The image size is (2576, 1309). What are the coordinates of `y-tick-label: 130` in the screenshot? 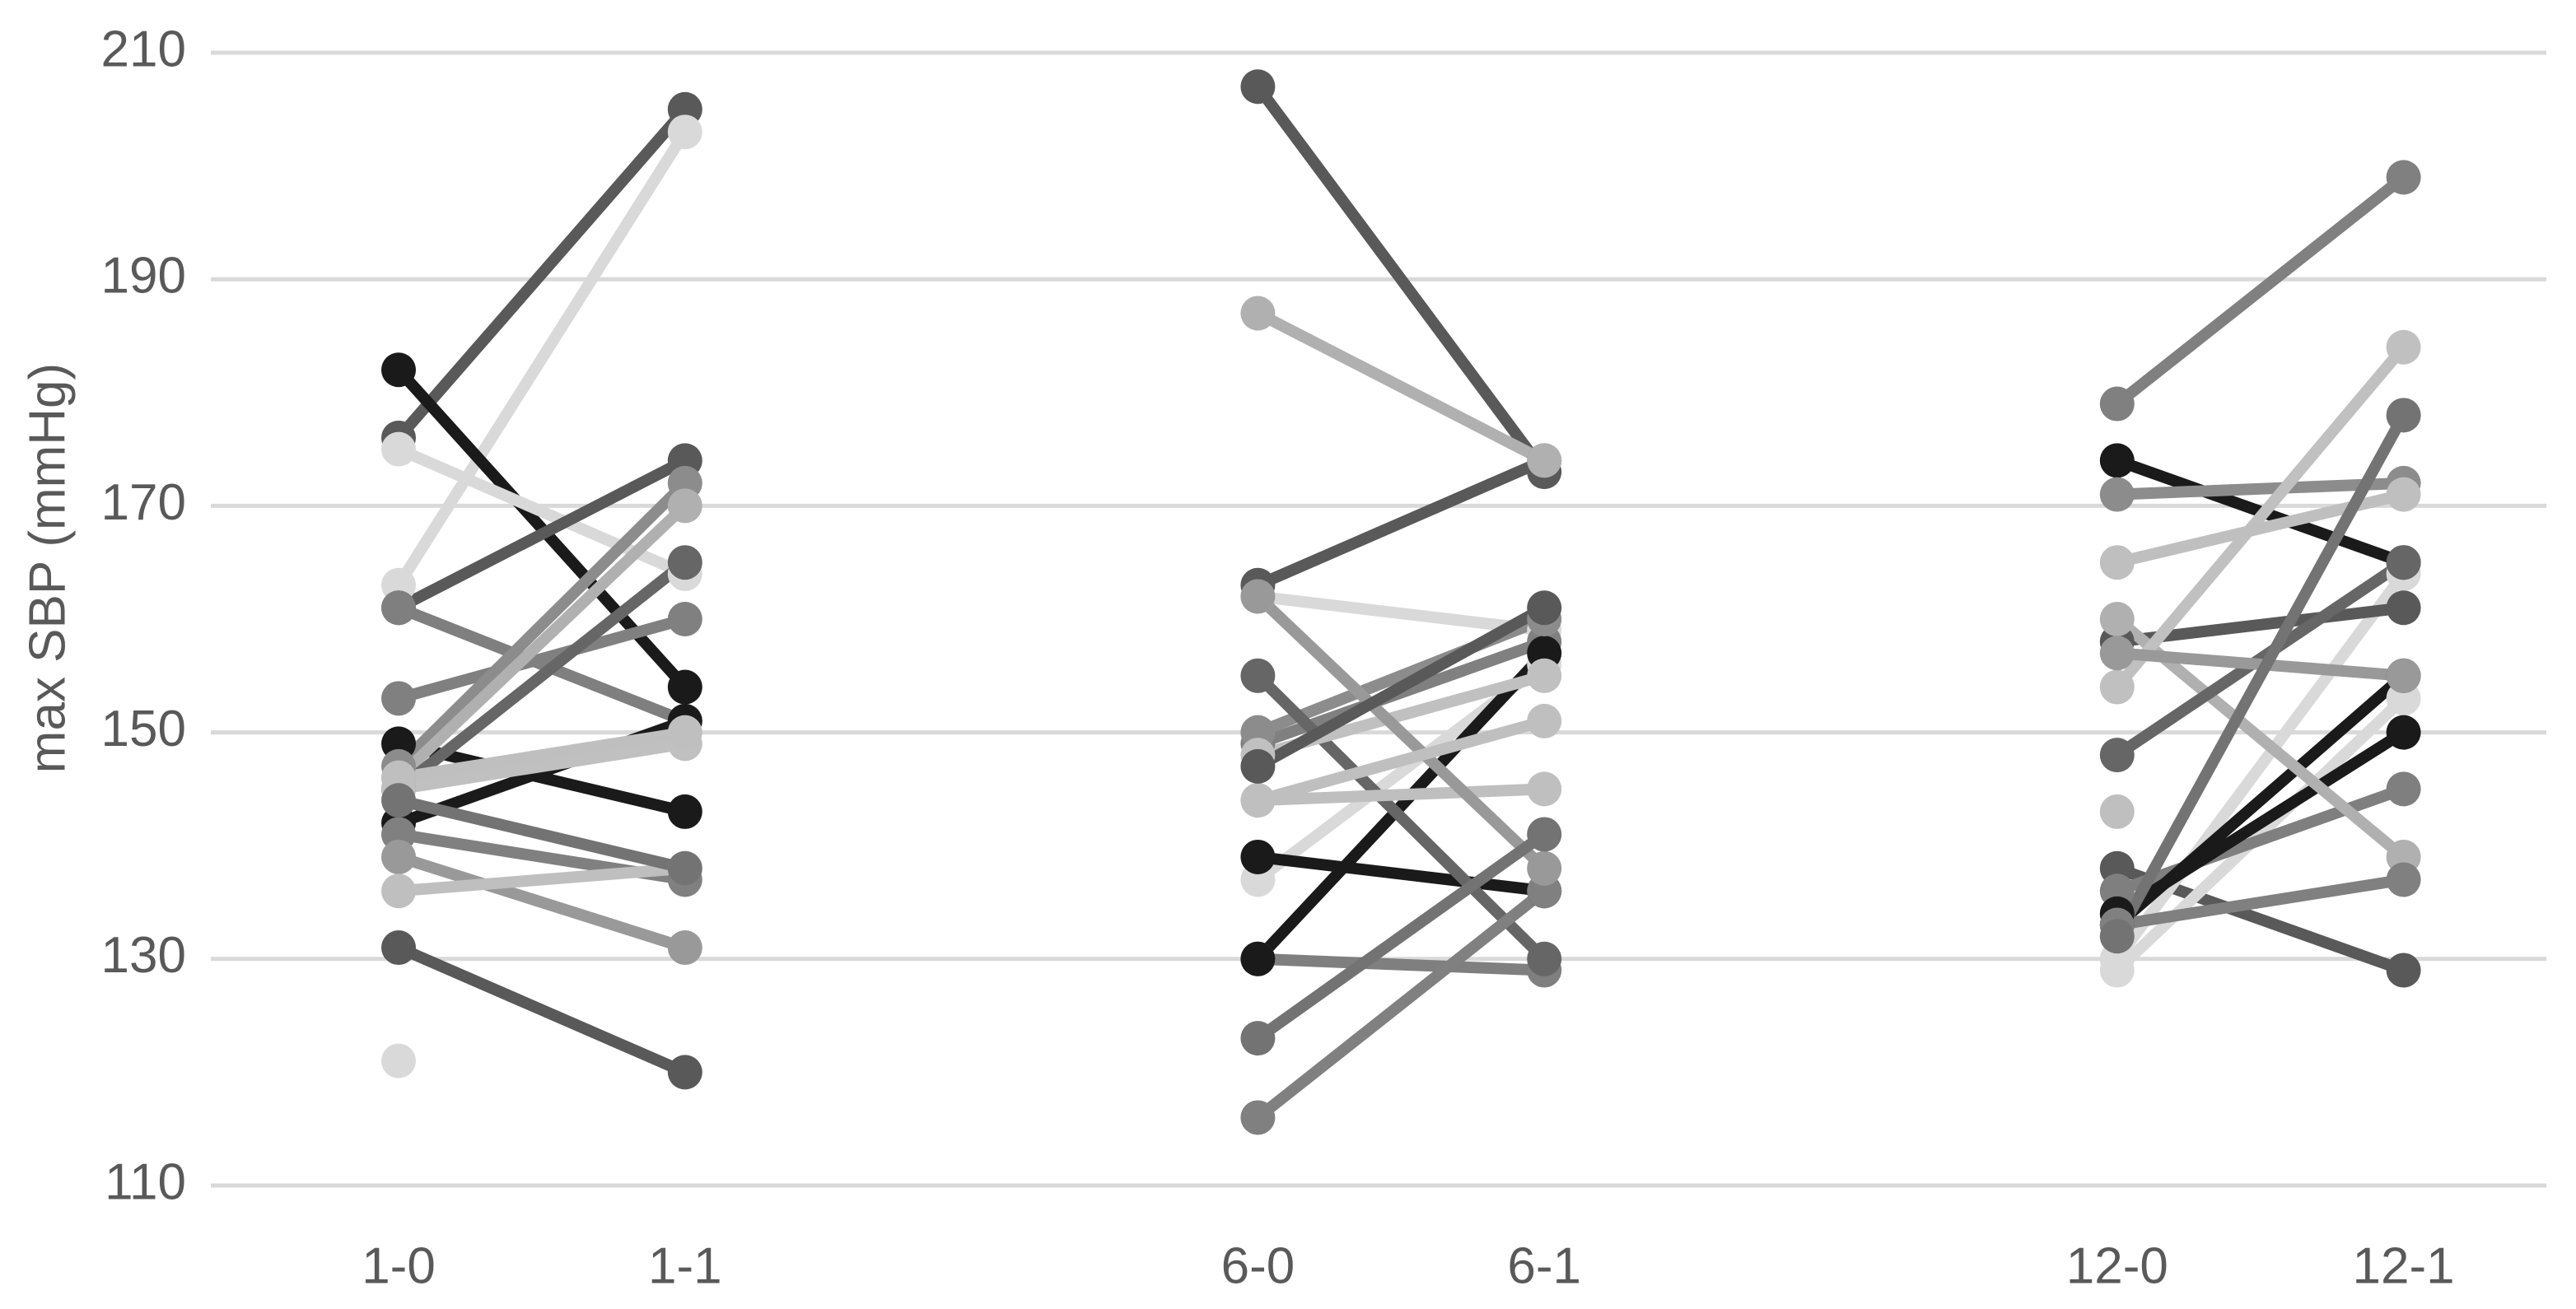 It's located at (143, 956).